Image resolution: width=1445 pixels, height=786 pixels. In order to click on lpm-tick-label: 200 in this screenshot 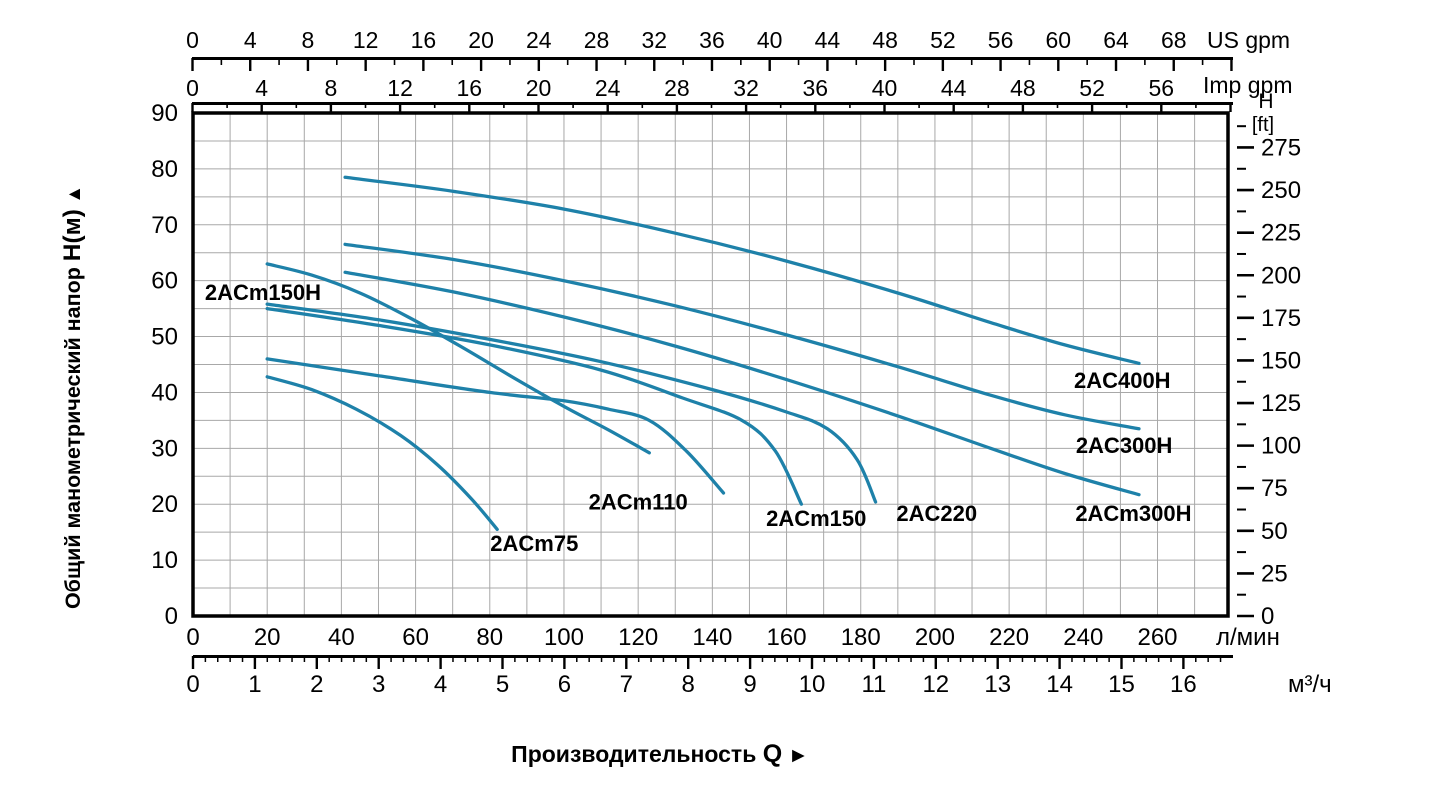, I will do `click(935, 637)`.